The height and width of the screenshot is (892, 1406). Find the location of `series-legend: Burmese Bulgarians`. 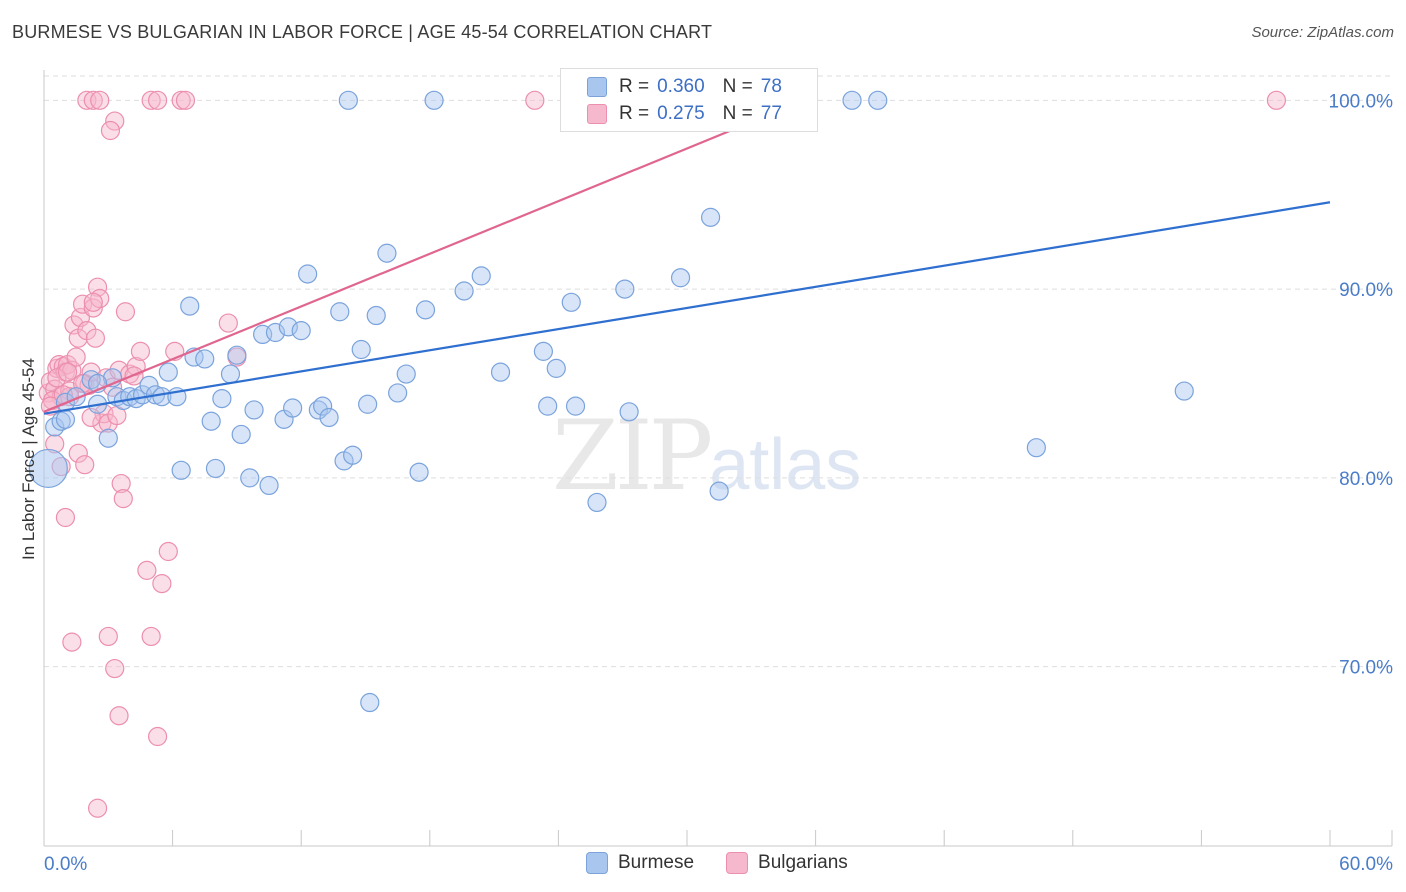

series-legend: Burmese Bulgarians is located at coordinates (733, 863).